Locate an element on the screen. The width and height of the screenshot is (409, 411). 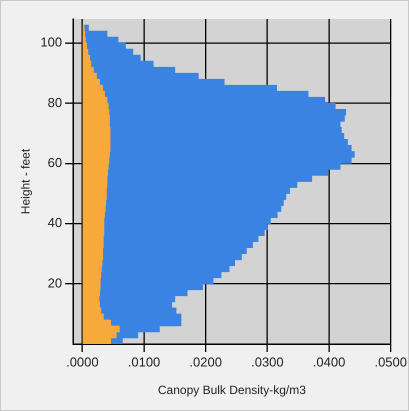
y-tick-label: 60 is located at coordinates (55, 162).